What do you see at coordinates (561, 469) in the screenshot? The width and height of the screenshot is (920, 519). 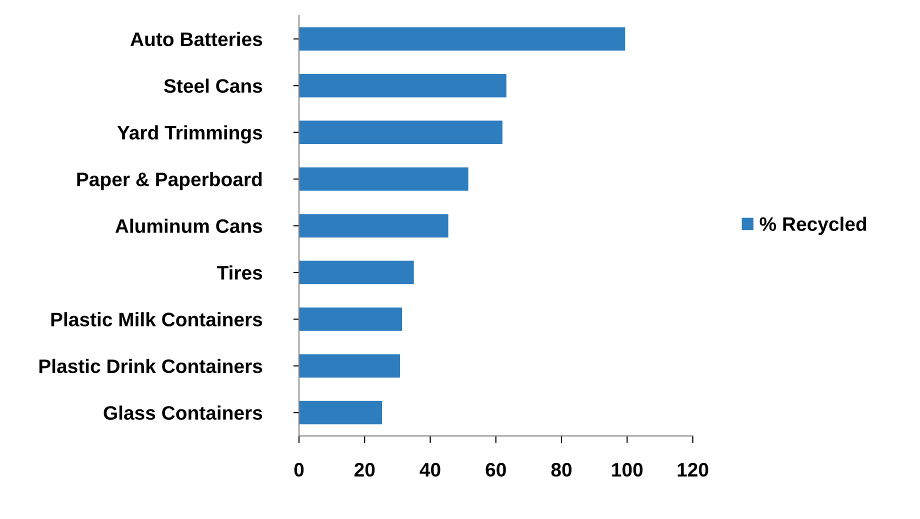 I see `x-tick-label: 80` at bounding box center [561, 469].